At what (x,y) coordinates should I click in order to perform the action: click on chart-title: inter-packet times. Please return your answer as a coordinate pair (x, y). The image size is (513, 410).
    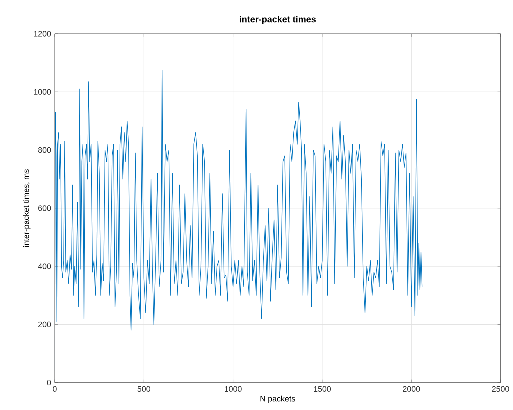
    Looking at the image, I should click on (278, 20).